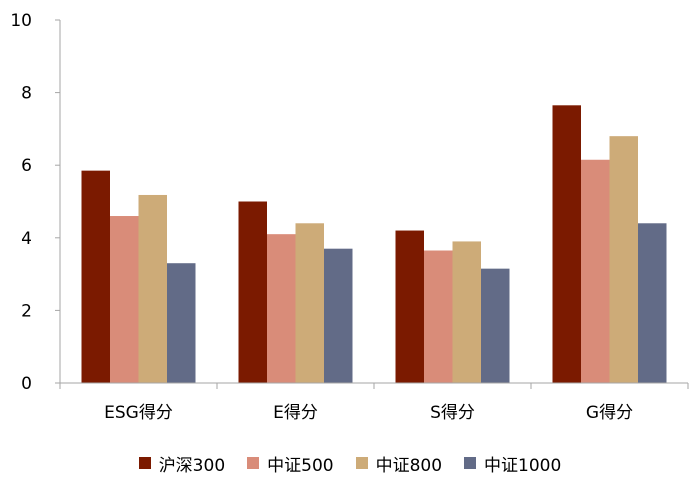  I want to click on legend: 沪深300 中证500 中证800 中证1000, so click(350, 463).